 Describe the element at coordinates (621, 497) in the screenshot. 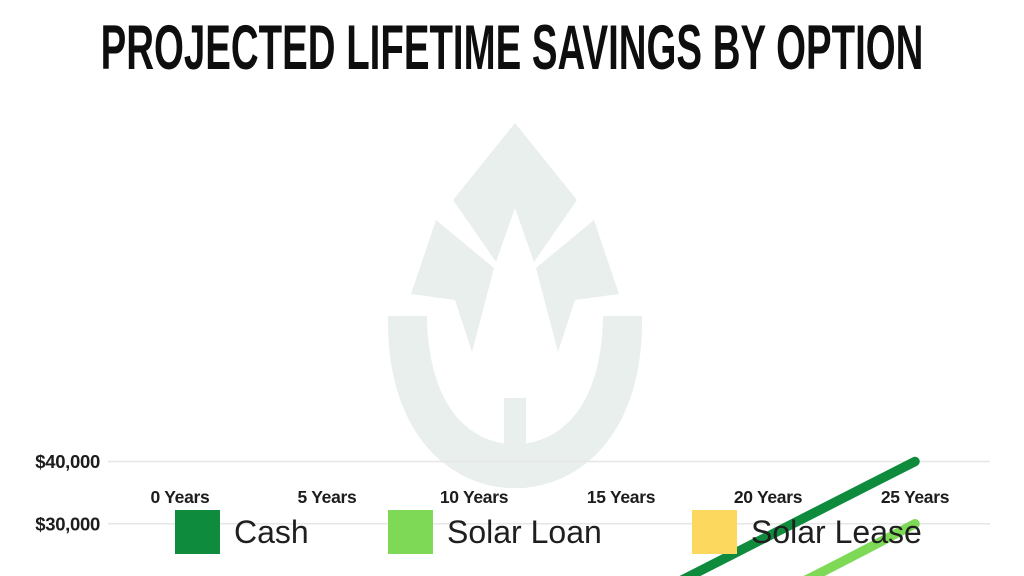

I see `x-tick-label: 15 Years` at that location.